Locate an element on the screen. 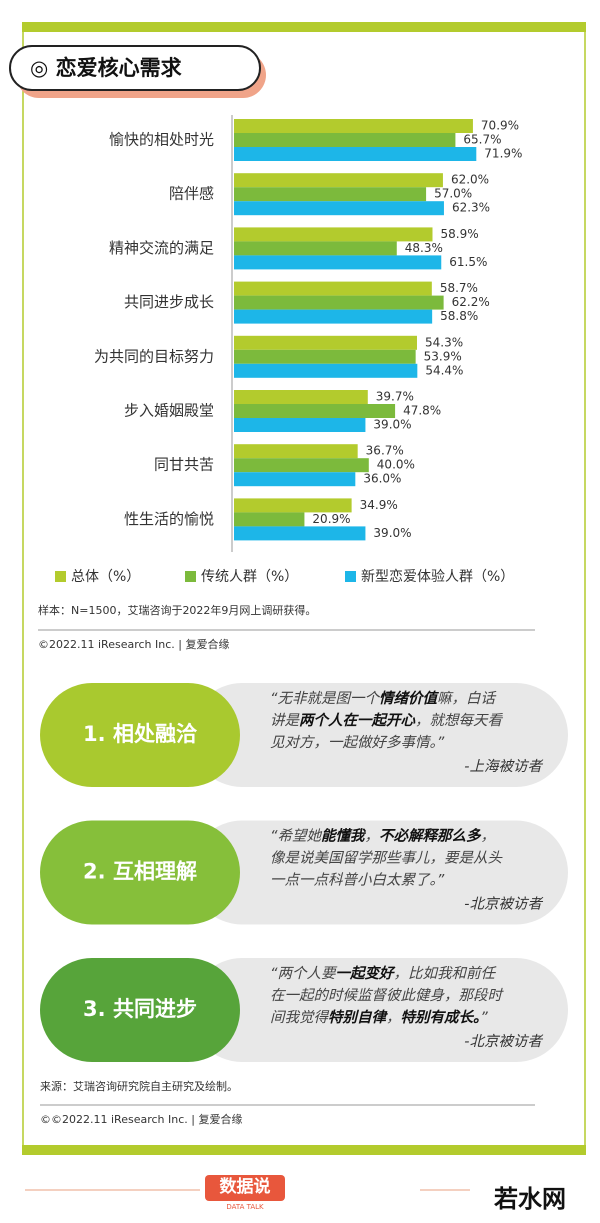  quote-line: 一点一点科普小白太累了。” is located at coordinates (357, 880).